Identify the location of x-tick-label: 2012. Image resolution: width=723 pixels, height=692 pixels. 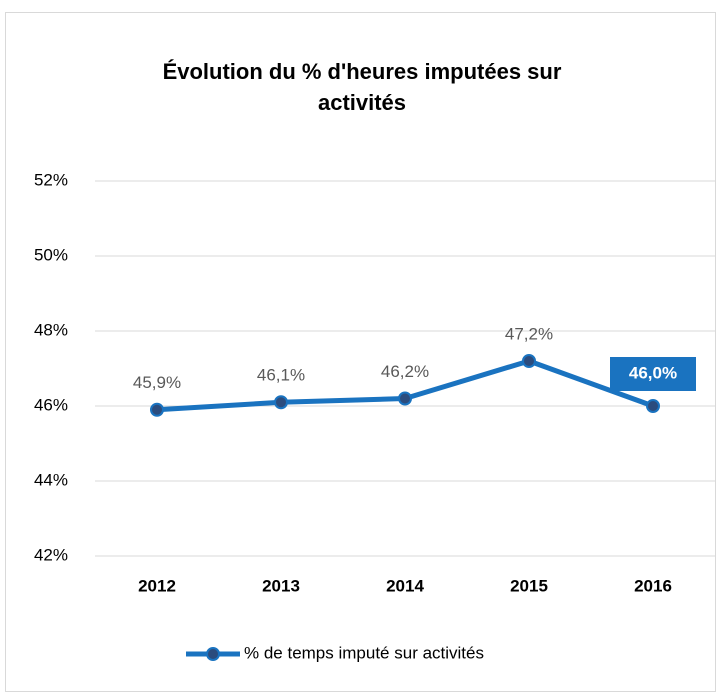
(157, 585).